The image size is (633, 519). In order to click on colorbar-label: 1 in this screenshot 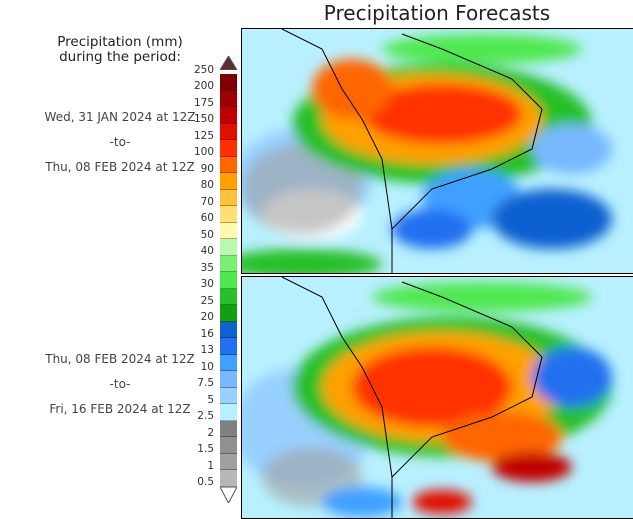, I will do `click(210, 465)`.